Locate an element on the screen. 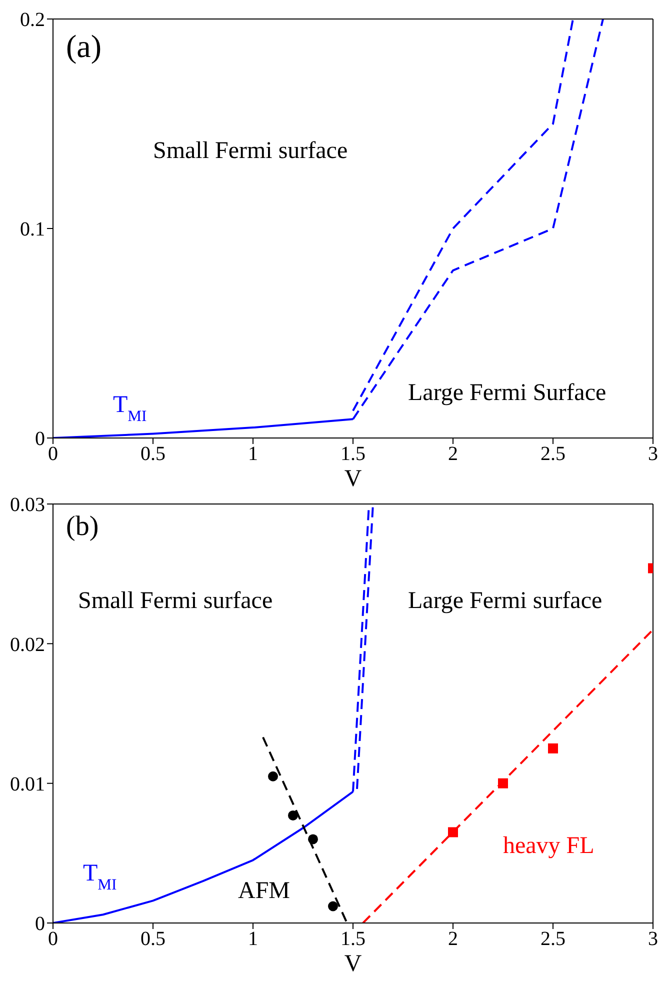 The image size is (668, 998). y-tick-label: 0.02 is located at coordinates (27, 645).